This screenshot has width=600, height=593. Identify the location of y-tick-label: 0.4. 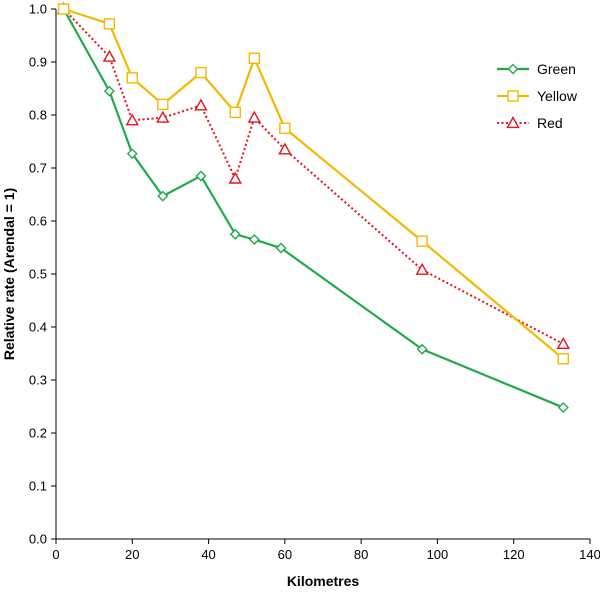
(38, 327).